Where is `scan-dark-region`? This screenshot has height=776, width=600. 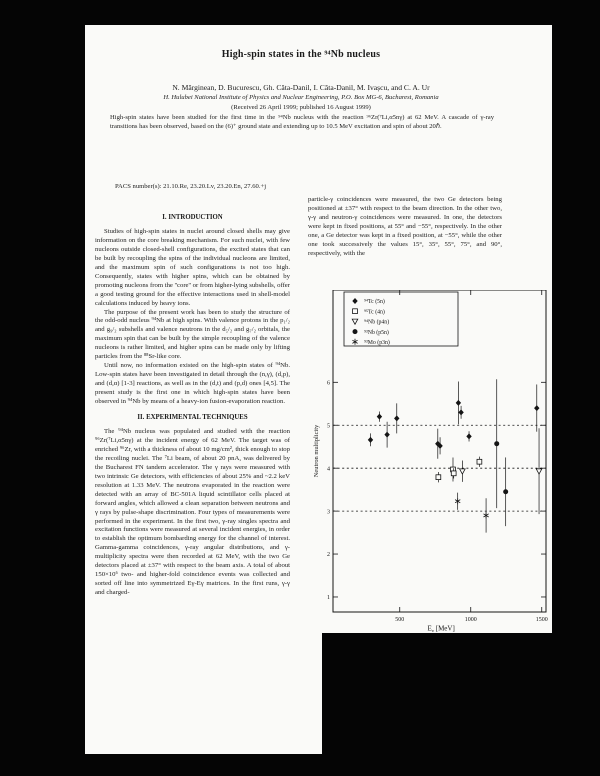 scan-dark-region is located at coordinates (437, 693).